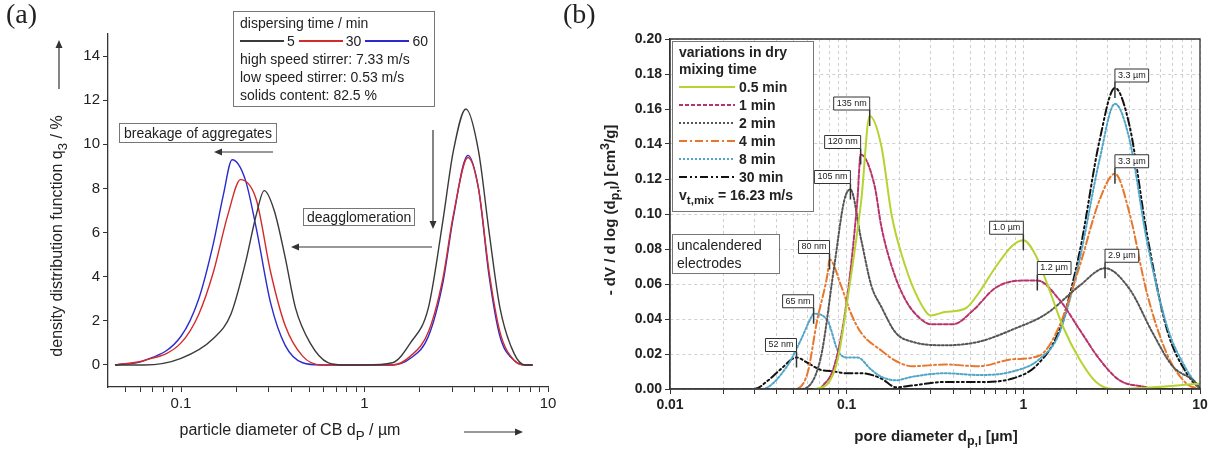 This screenshot has height=452, width=1215. Describe the element at coordinates (95, 275) in the screenshot. I see `y-tick-label: 4` at that location.